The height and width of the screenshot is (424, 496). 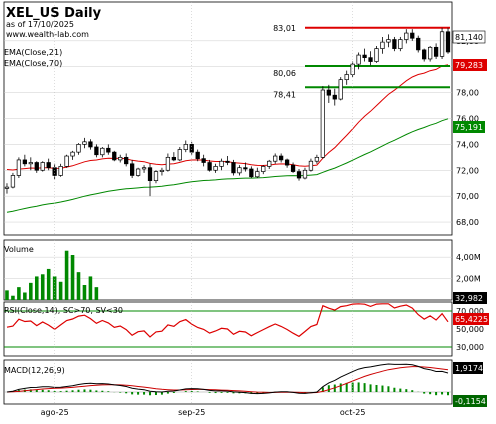 I want to click on macd-title: MACD(12,26,9), so click(x=34, y=370).